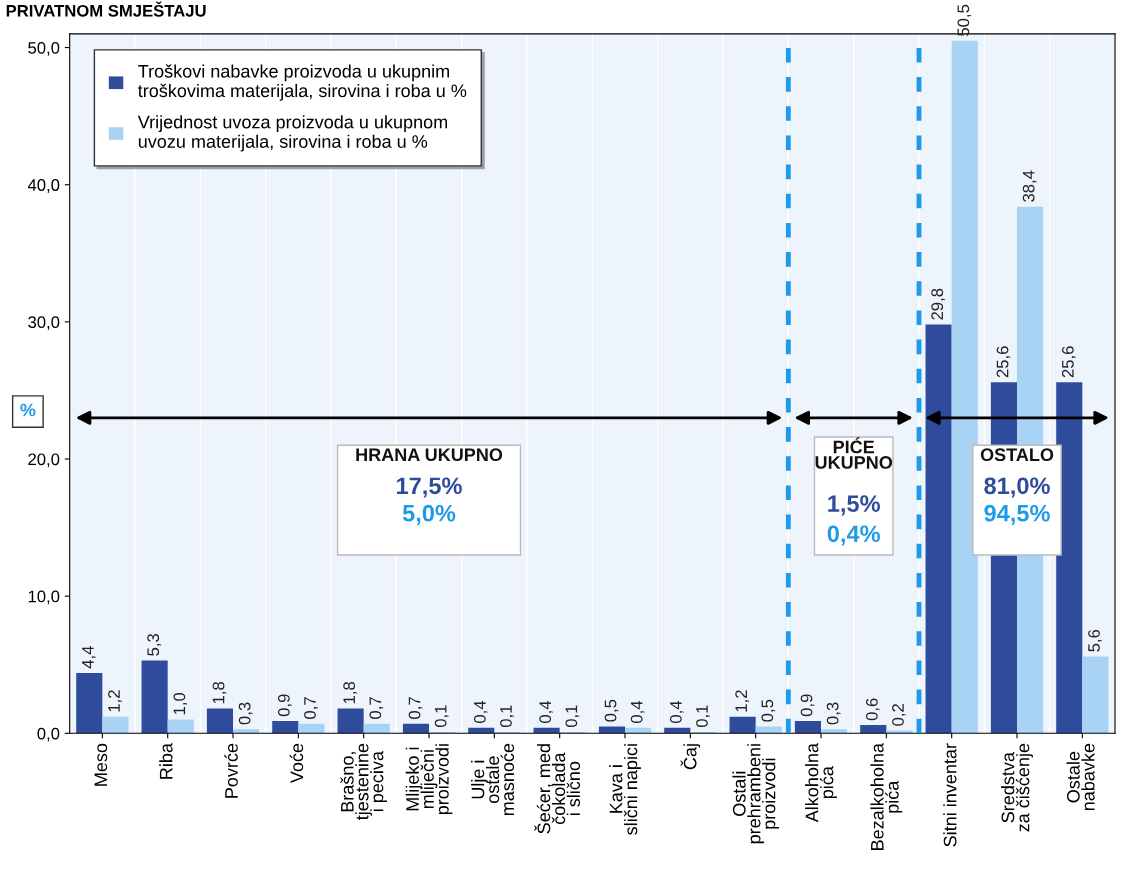 Image resolution: width=1124 pixels, height=891 pixels. What do you see at coordinates (821, 783) in the screenshot?
I see `x-tick-label: Alkoholna pića` at bounding box center [821, 783].